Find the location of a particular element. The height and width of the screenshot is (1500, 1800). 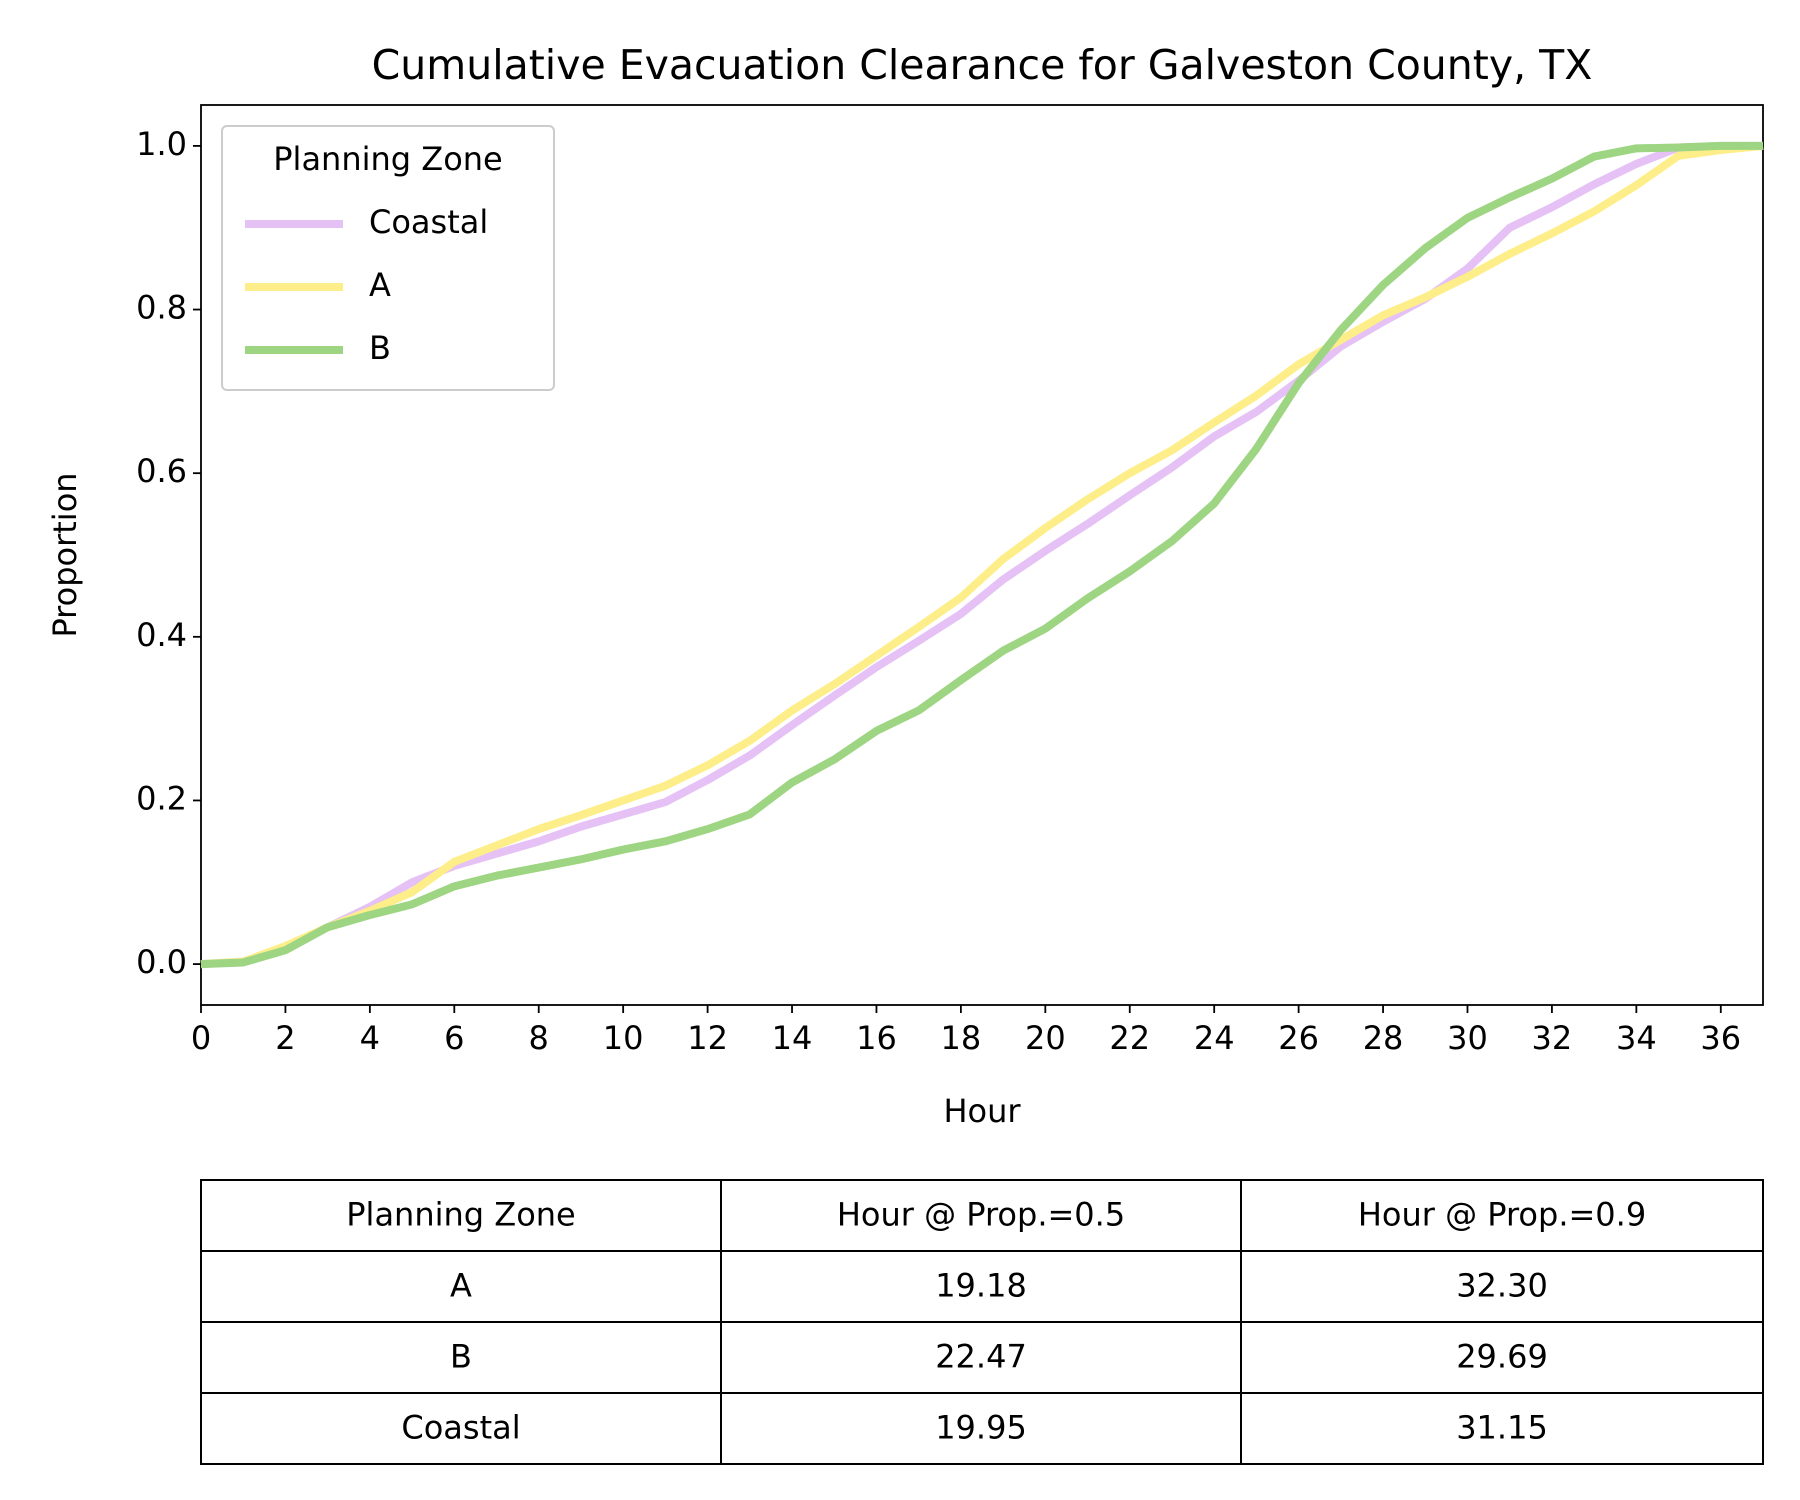

legend-label: B is located at coordinates (380, 348).